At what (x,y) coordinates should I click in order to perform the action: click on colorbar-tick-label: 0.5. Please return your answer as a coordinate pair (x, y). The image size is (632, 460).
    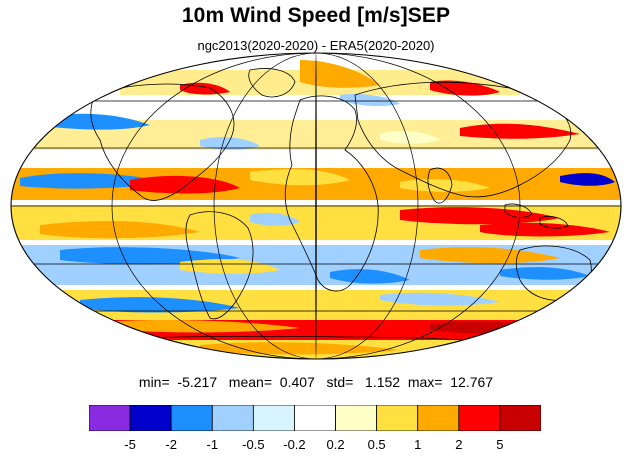
    Looking at the image, I should click on (376, 444).